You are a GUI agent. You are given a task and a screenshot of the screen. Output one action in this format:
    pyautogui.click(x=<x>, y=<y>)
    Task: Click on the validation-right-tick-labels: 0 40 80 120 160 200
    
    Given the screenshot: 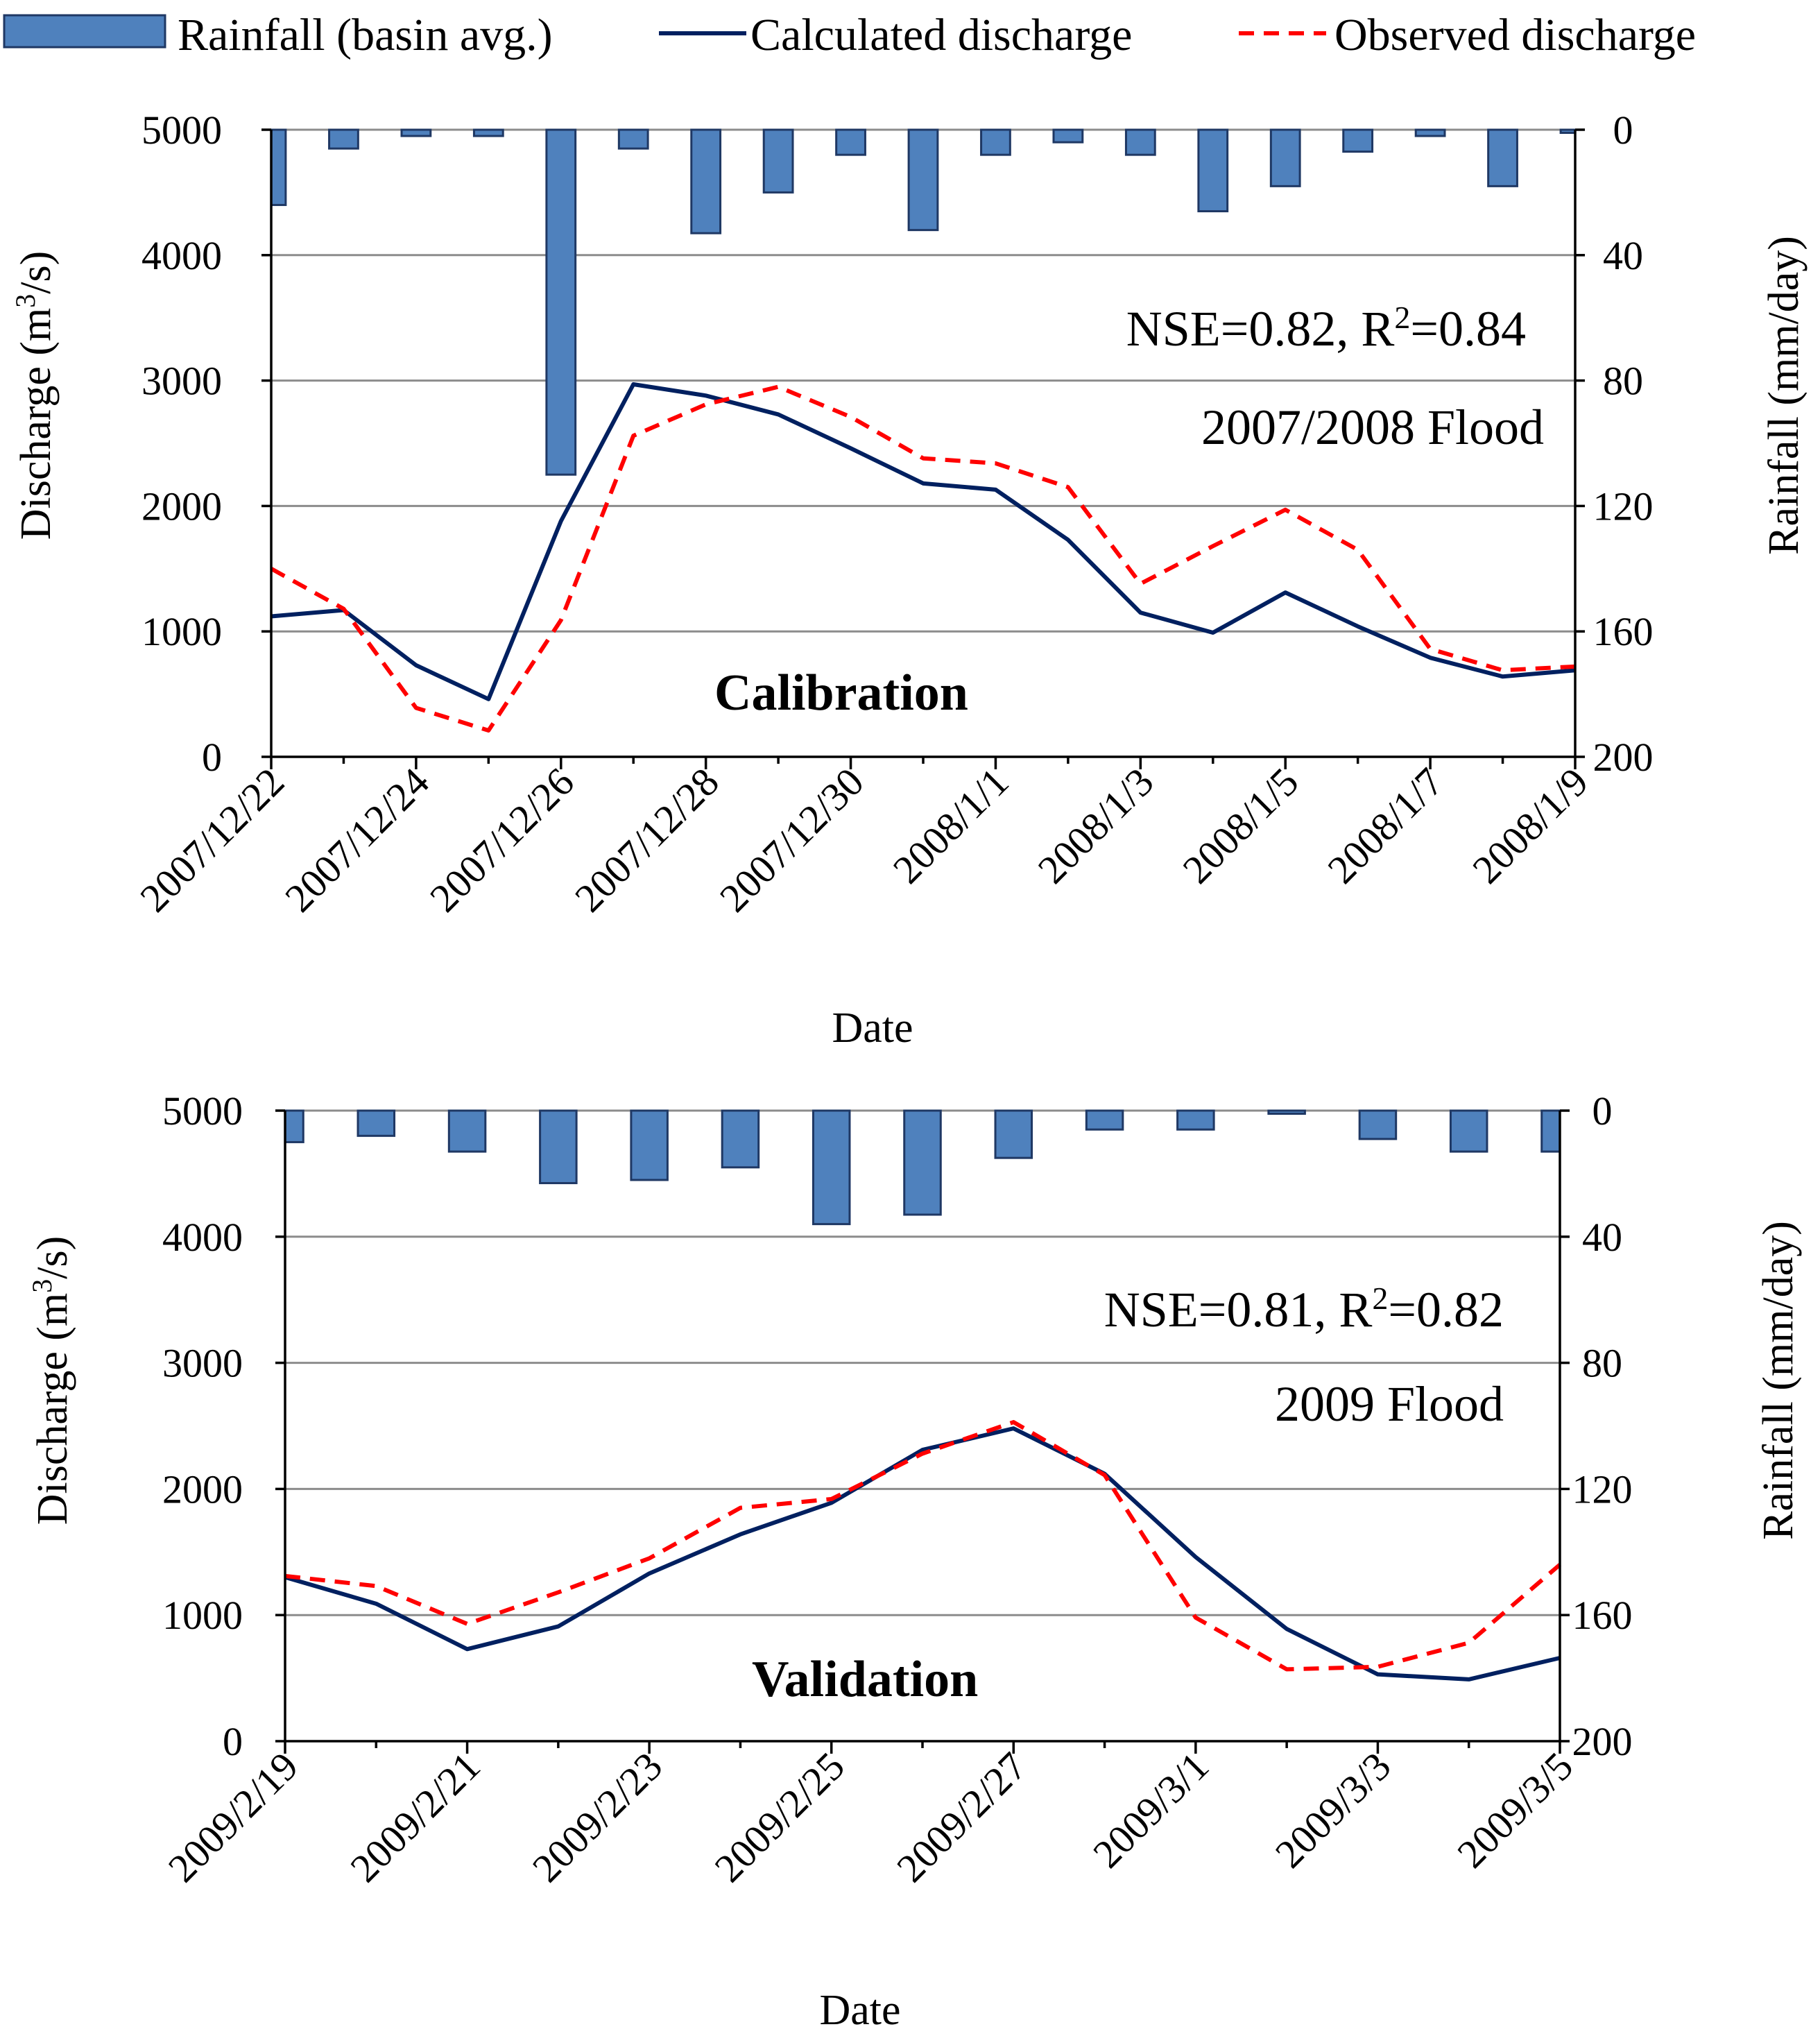 What is the action you would take?
    pyautogui.click(x=1602, y=1426)
    